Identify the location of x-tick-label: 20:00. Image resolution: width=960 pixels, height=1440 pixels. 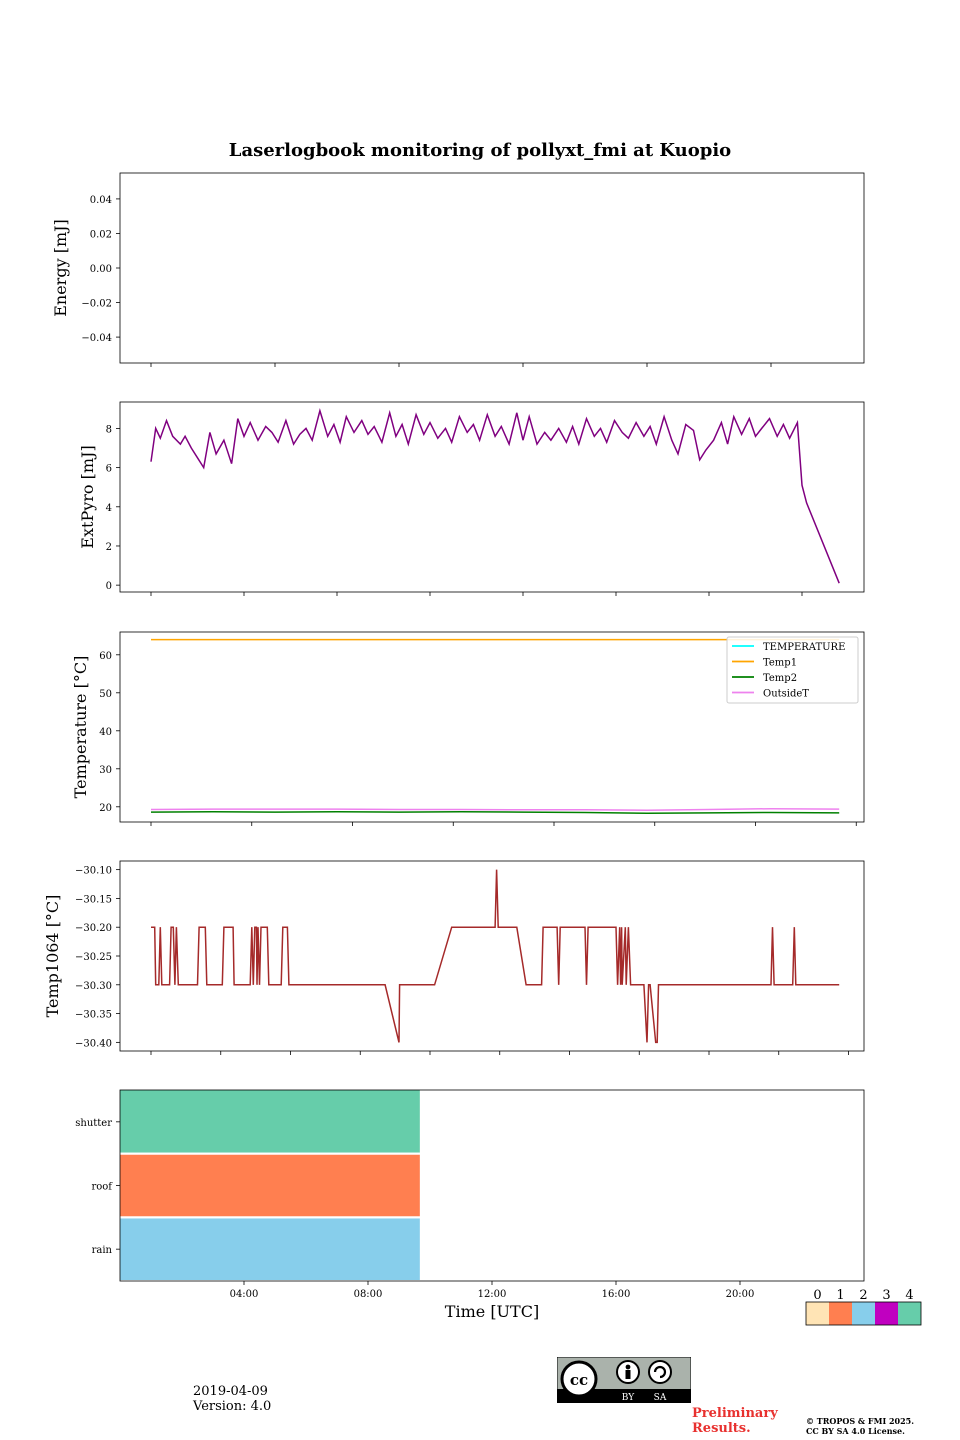
(740, 1294).